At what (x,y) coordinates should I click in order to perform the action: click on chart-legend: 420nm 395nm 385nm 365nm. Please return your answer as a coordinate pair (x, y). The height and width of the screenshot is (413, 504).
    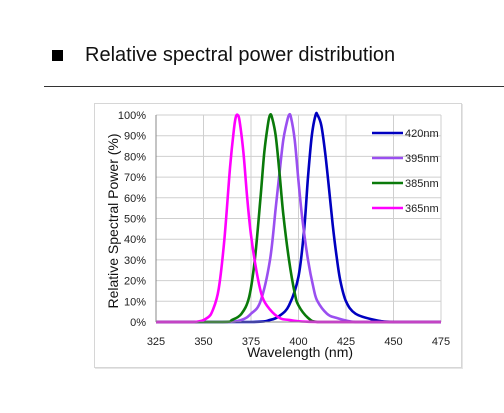
    Looking at the image, I should click on (405, 171).